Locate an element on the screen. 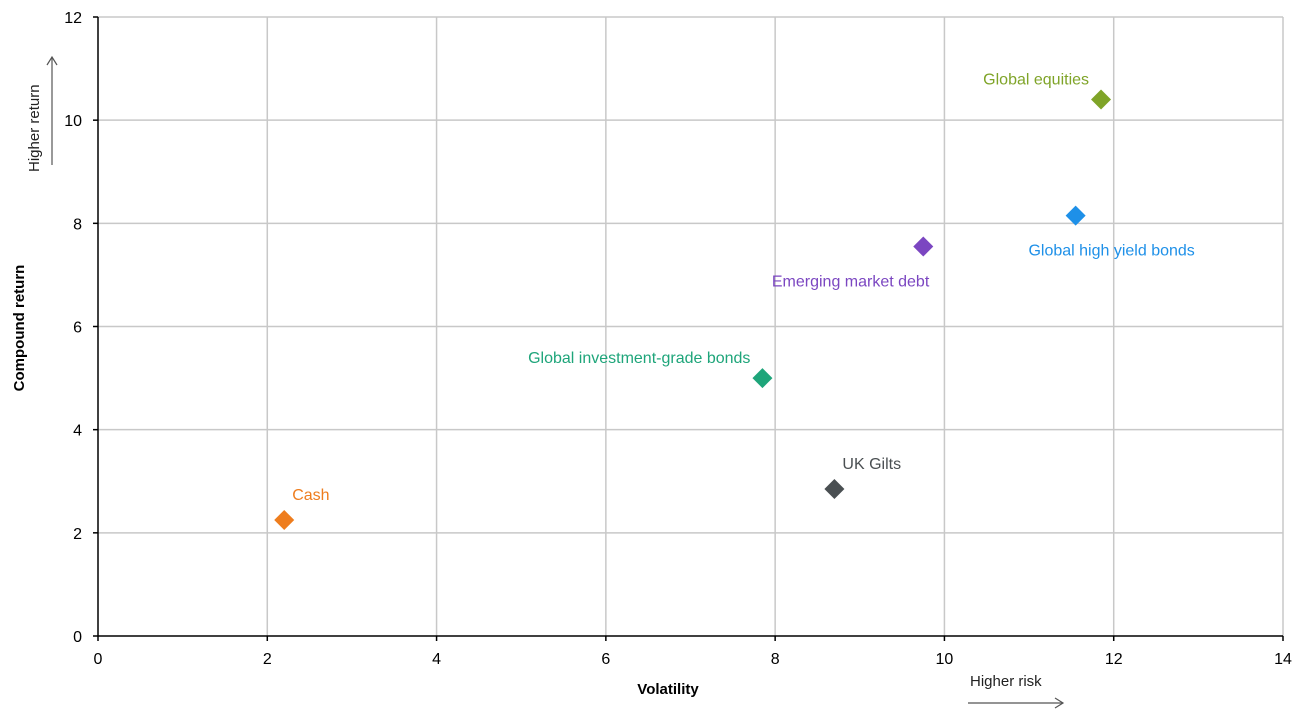  x-axis-title: Volatility is located at coordinates (668, 689).